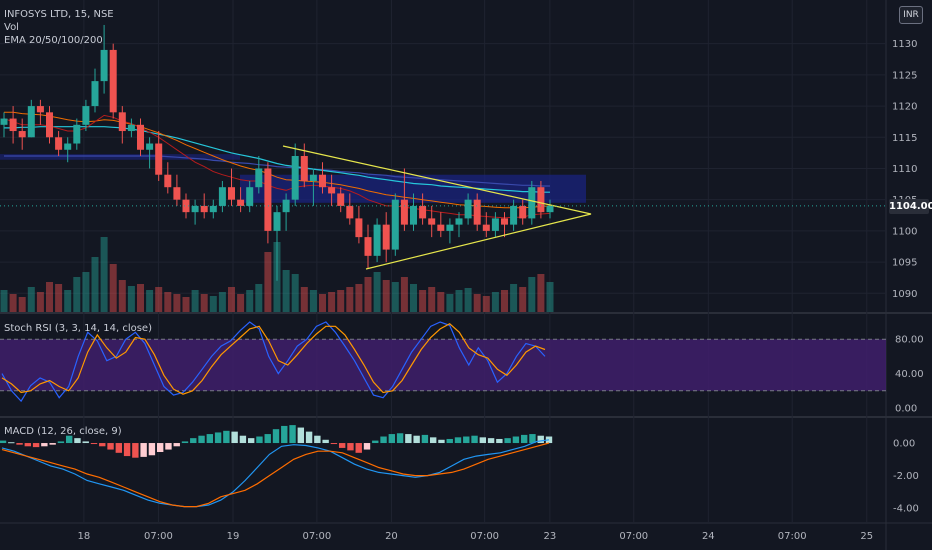 The height and width of the screenshot is (550, 932). I want to click on stoch-tick-label: 40.00, so click(909, 374).